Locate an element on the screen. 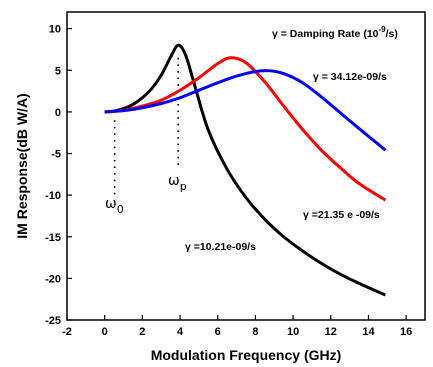 This screenshot has width=433, height=367. guide-lines is located at coordinates (146, 128).